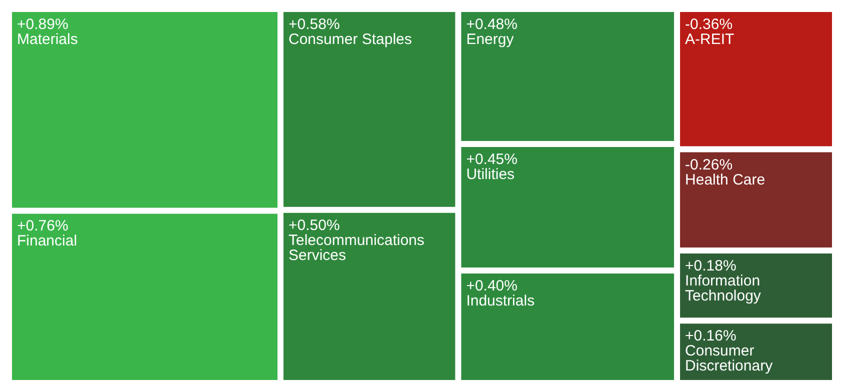 The width and height of the screenshot is (844, 392). Describe the element at coordinates (492, 24) in the screenshot. I see `data-label: +0.48%` at that location.